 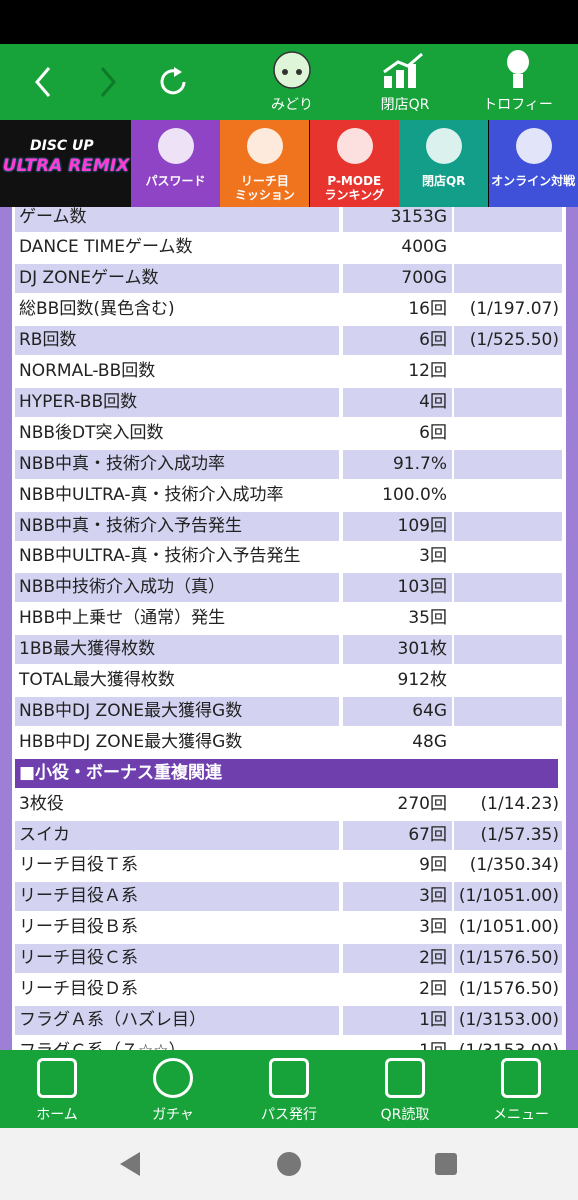 I want to click on logo-top: DISC UP, so click(x=62, y=146).